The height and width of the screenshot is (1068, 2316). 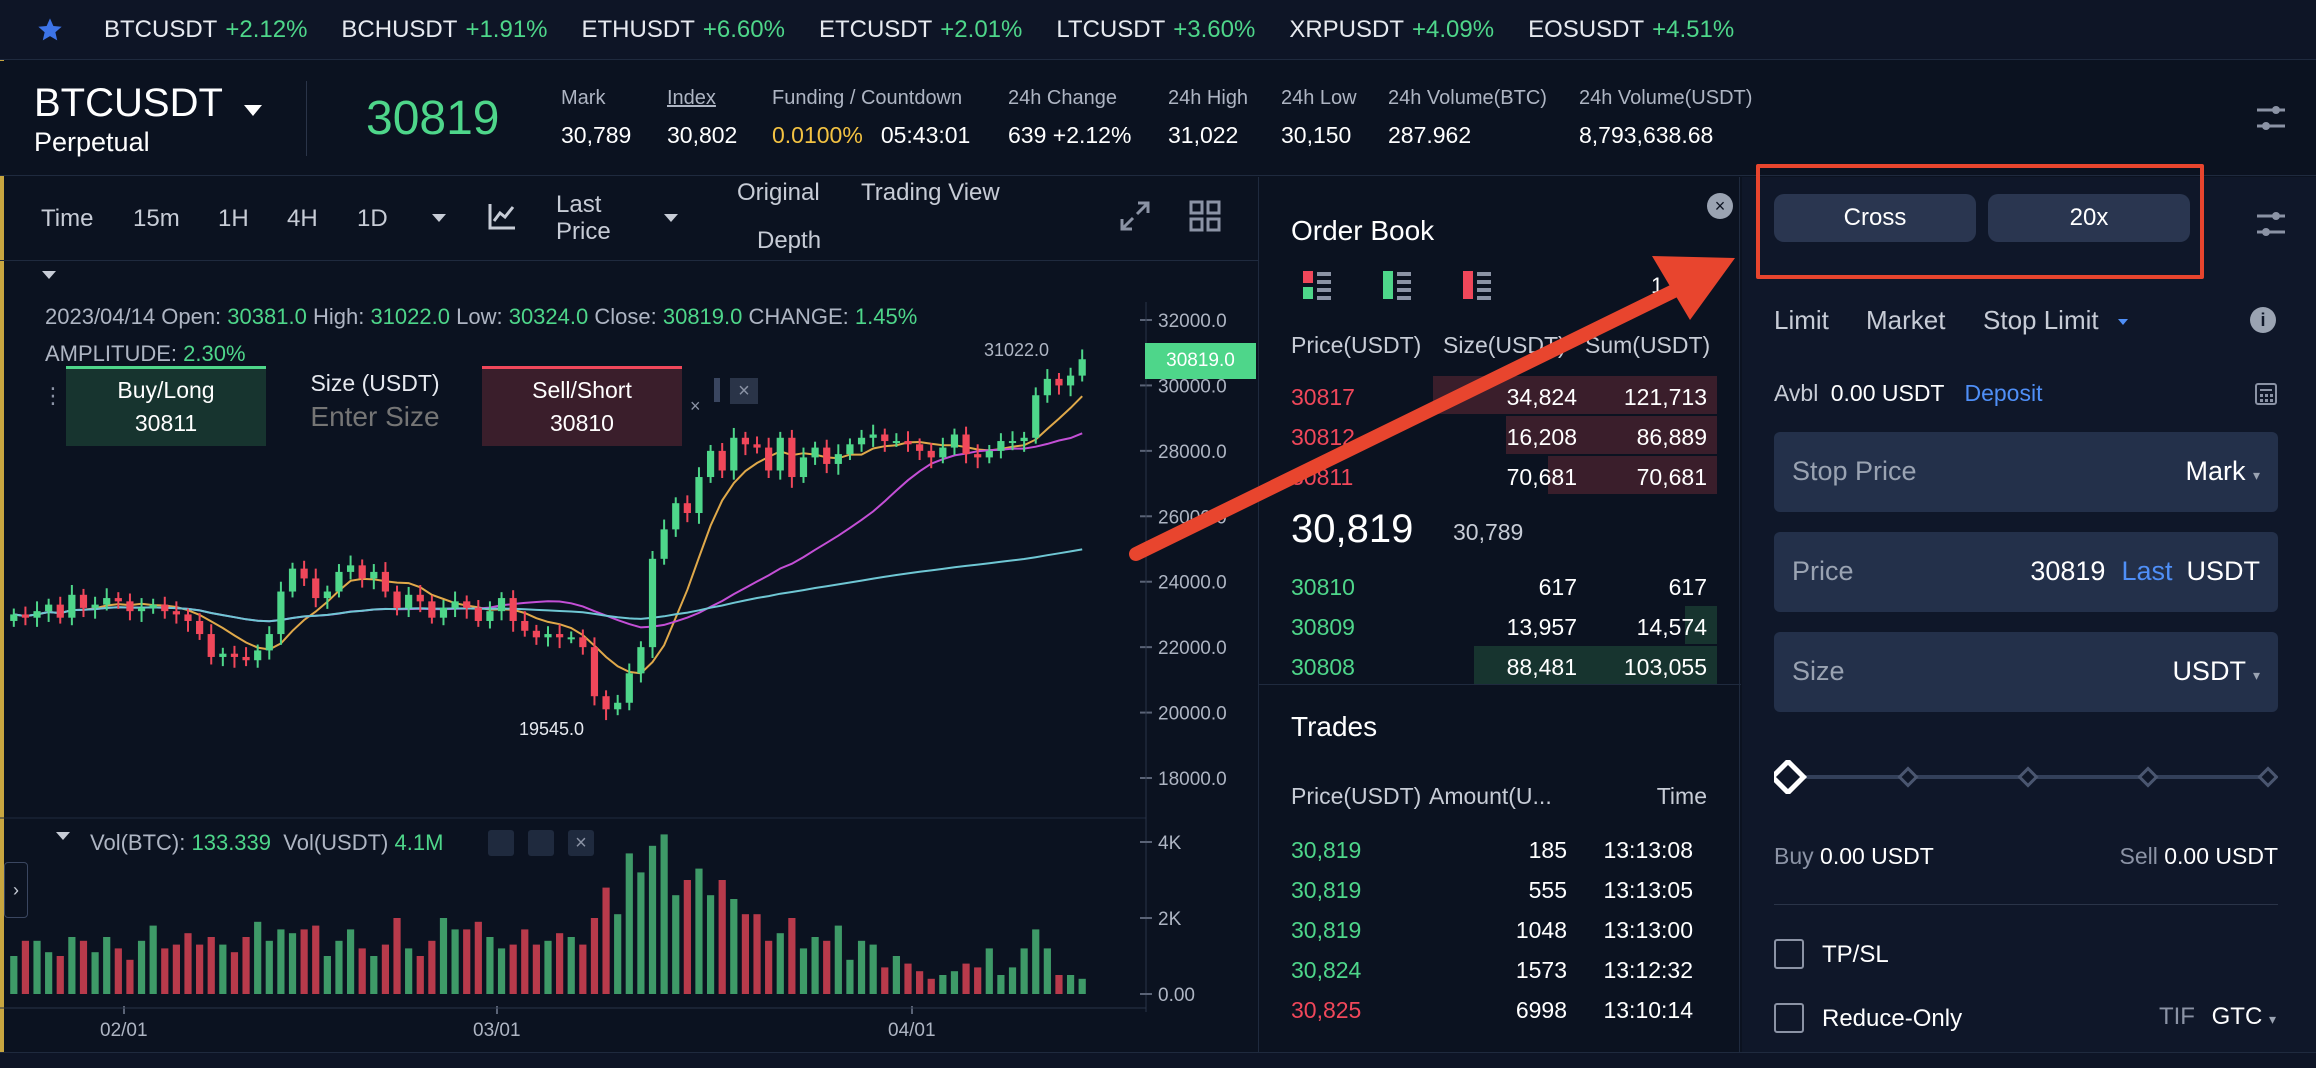 I want to click on calculator-icon, so click(x=2266, y=394).